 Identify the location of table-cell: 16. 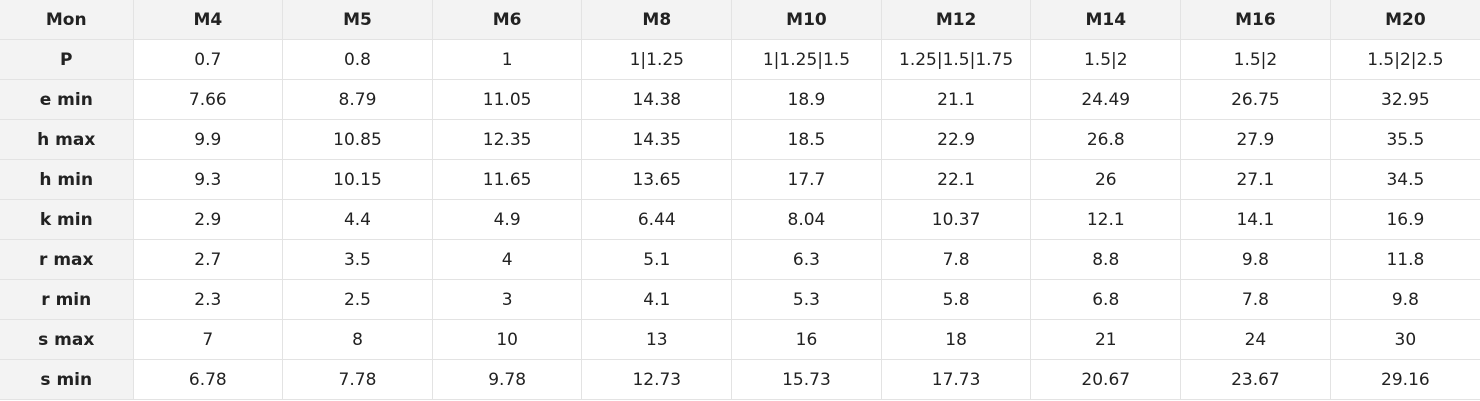
(806, 339).